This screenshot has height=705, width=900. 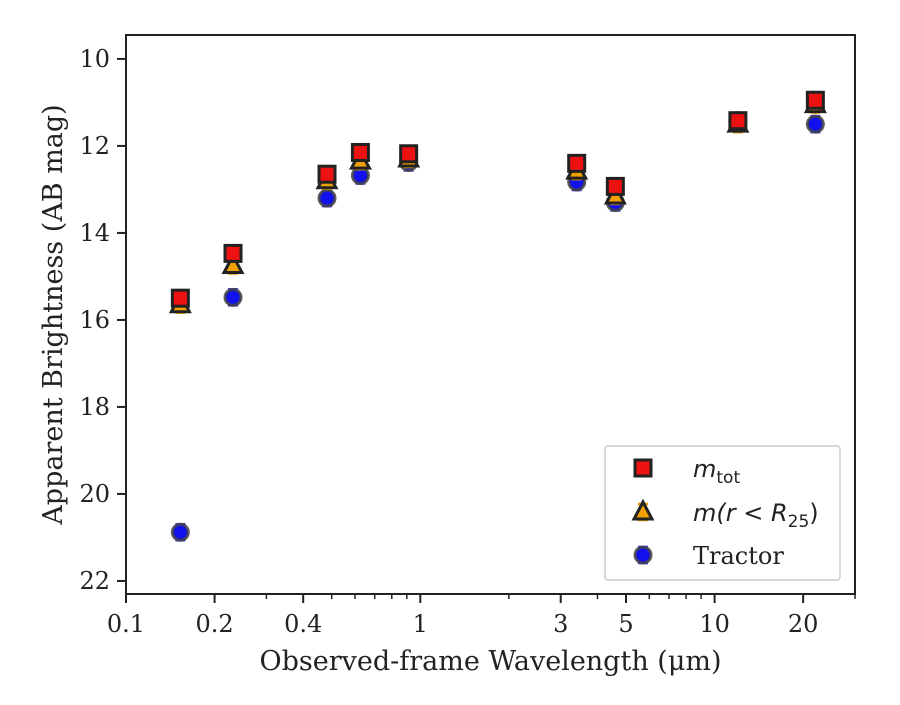 I want to click on y-tick-label: 10, so click(x=94, y=59).